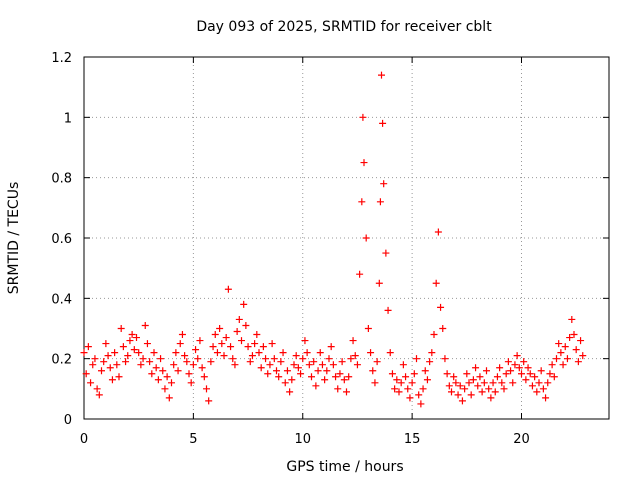 This screenshot has width=640, height=480. What do you see at coordinates (84, 439) in the screenshot?
I see `x-tick-label: 0` at bounding box center [84, 439].